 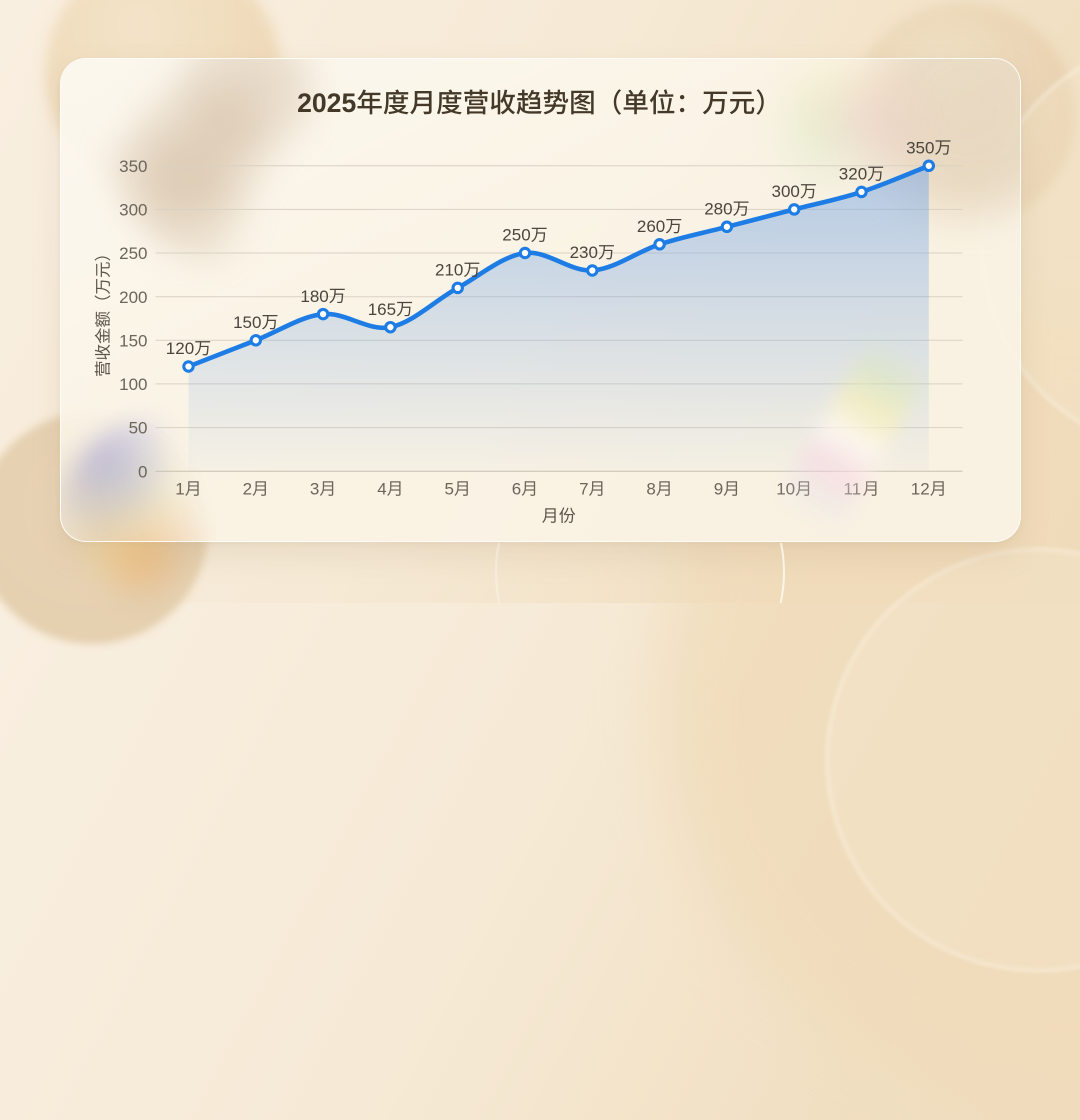 What do you see at coordinates (785, 489) in the screenshot?
I see `svg-text: 10` at bounding box center [785, 489].